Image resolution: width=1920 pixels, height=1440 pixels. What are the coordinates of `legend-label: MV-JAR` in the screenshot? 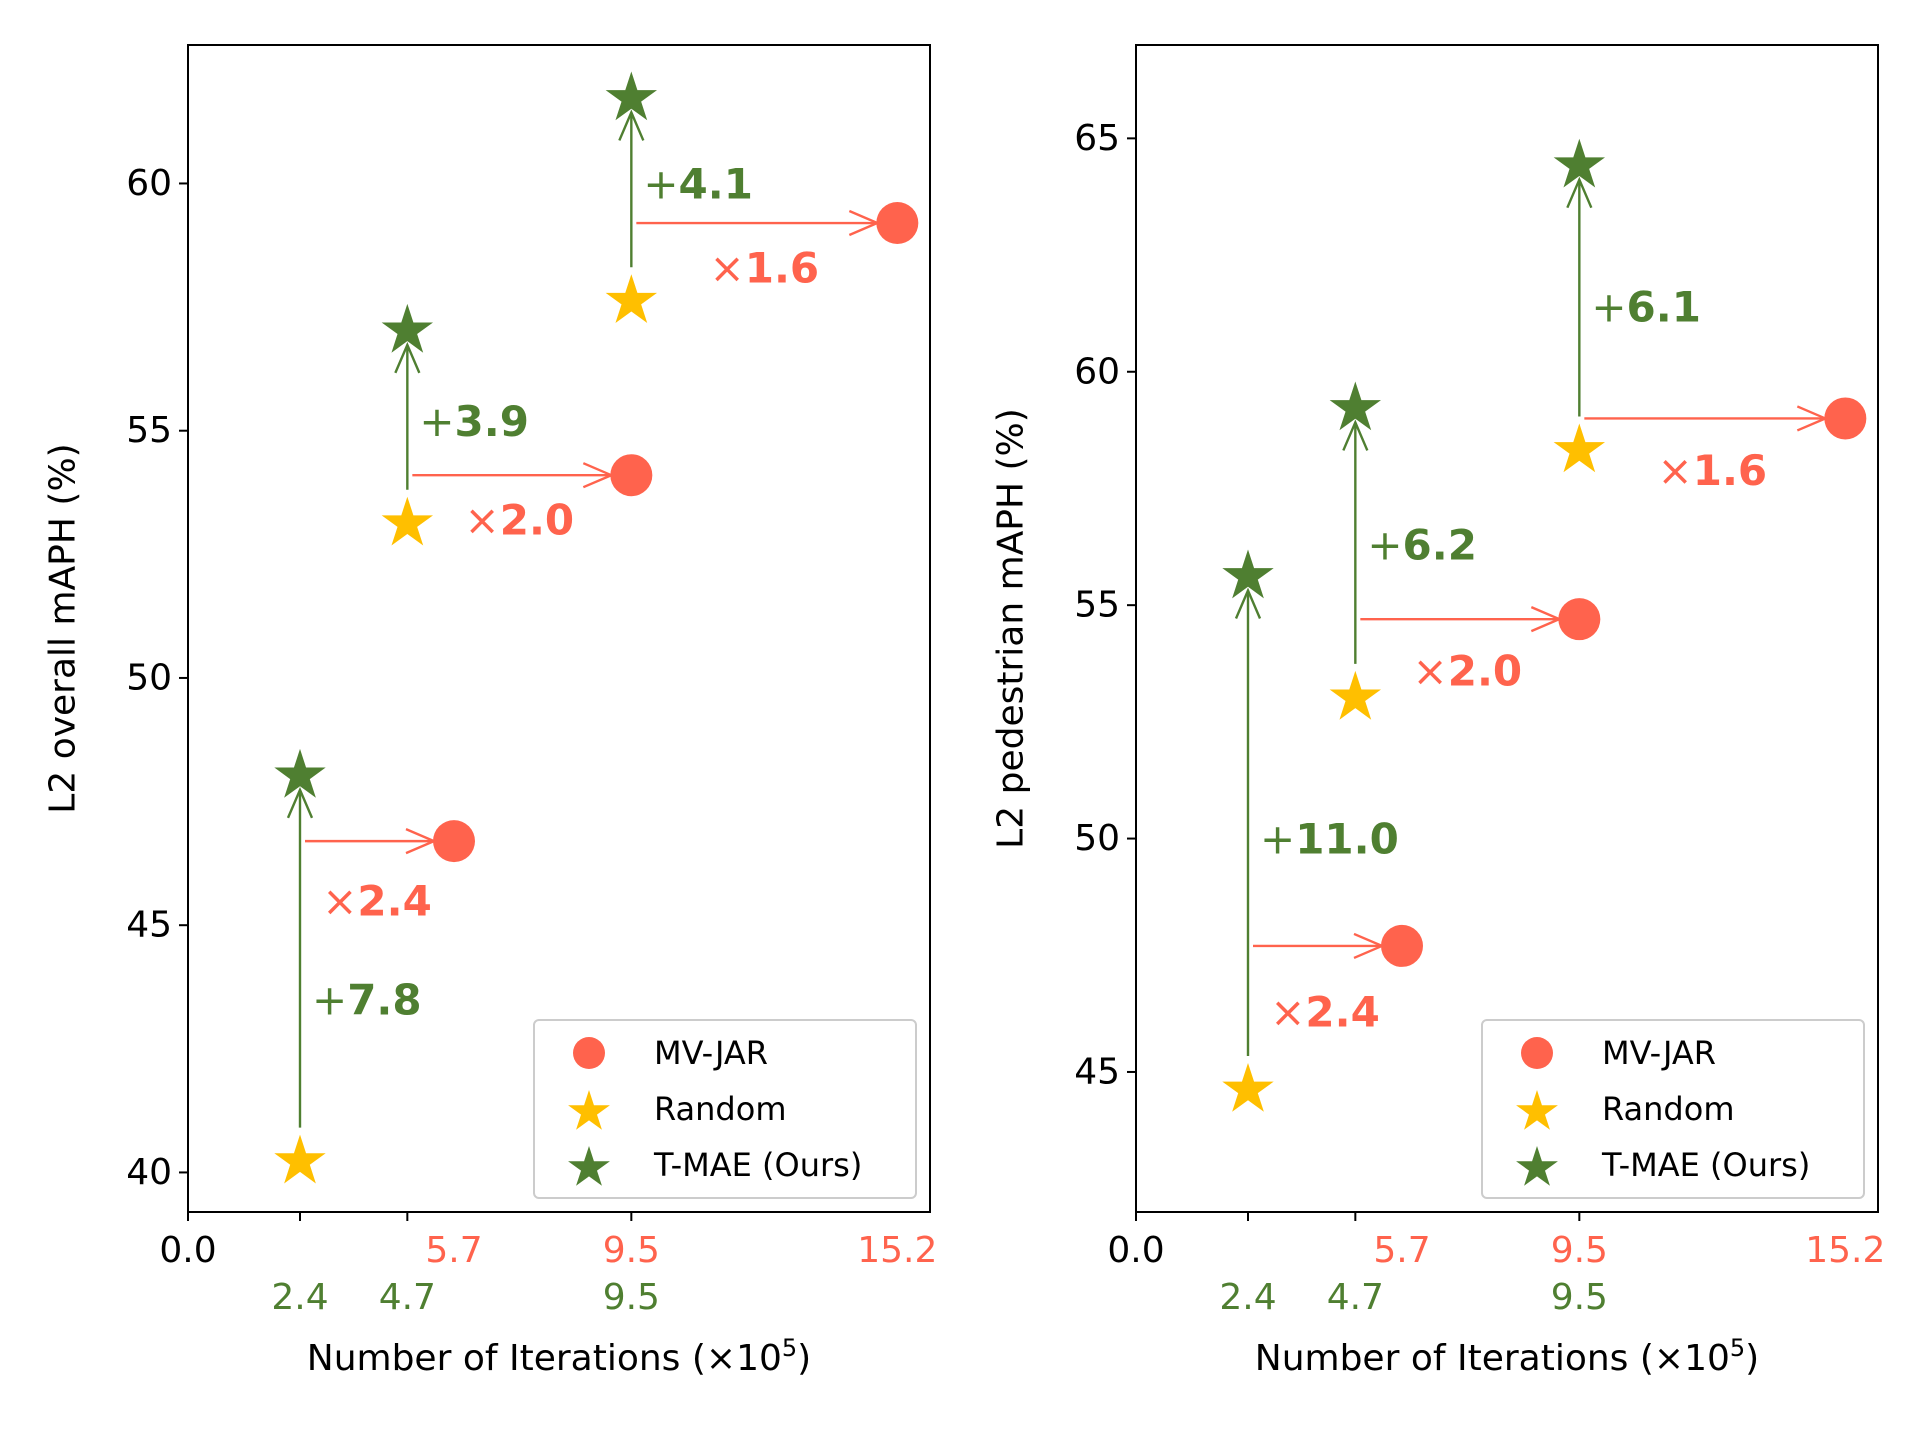 It's located at (1659, 1053).